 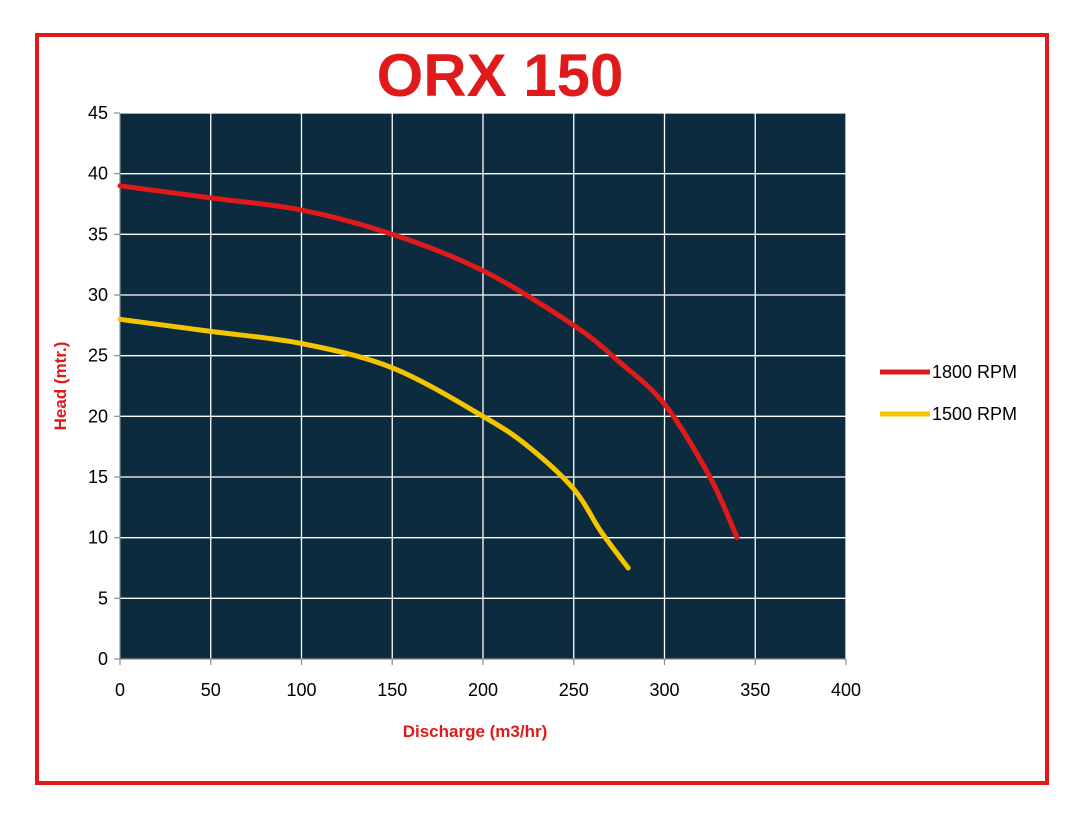 What do you see at coordinates (98, 477) in the screenshot?
I see `y-tick-label: 15` at bounding box center [98, 477].